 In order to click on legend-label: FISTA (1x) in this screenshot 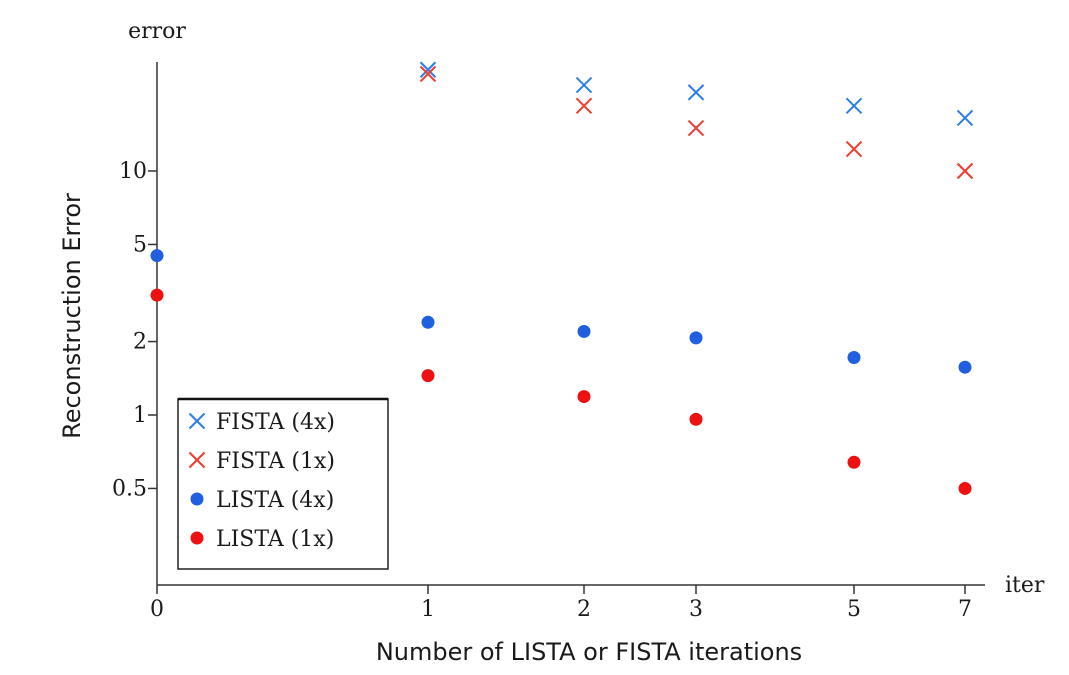, I will do `click(275, 461)`.